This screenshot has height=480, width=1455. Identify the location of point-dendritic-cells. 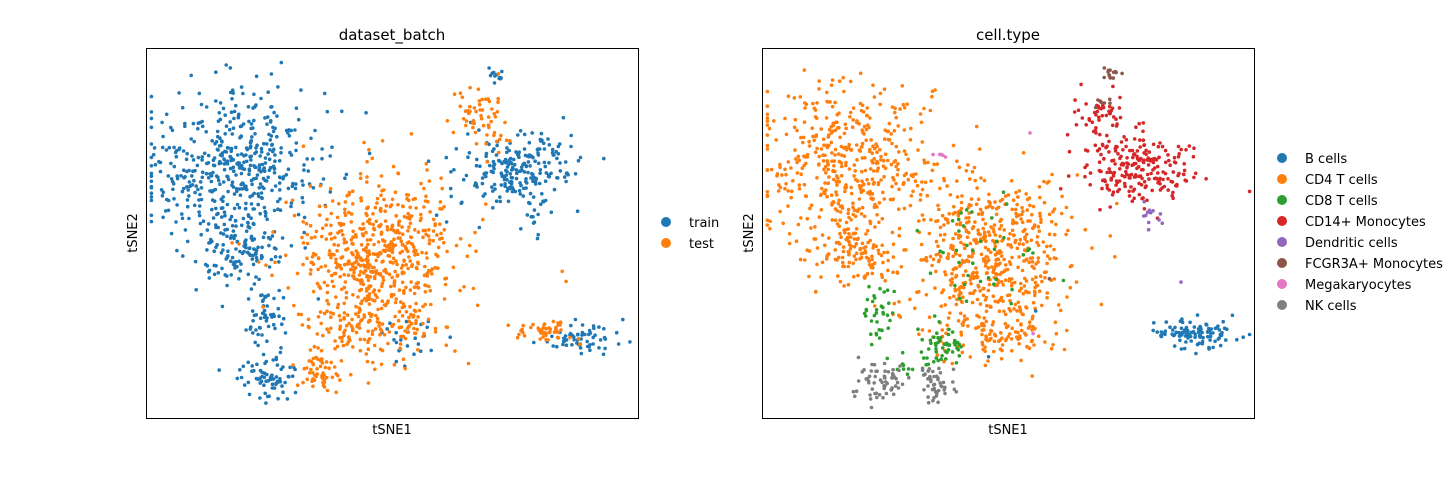
(1160, 214).